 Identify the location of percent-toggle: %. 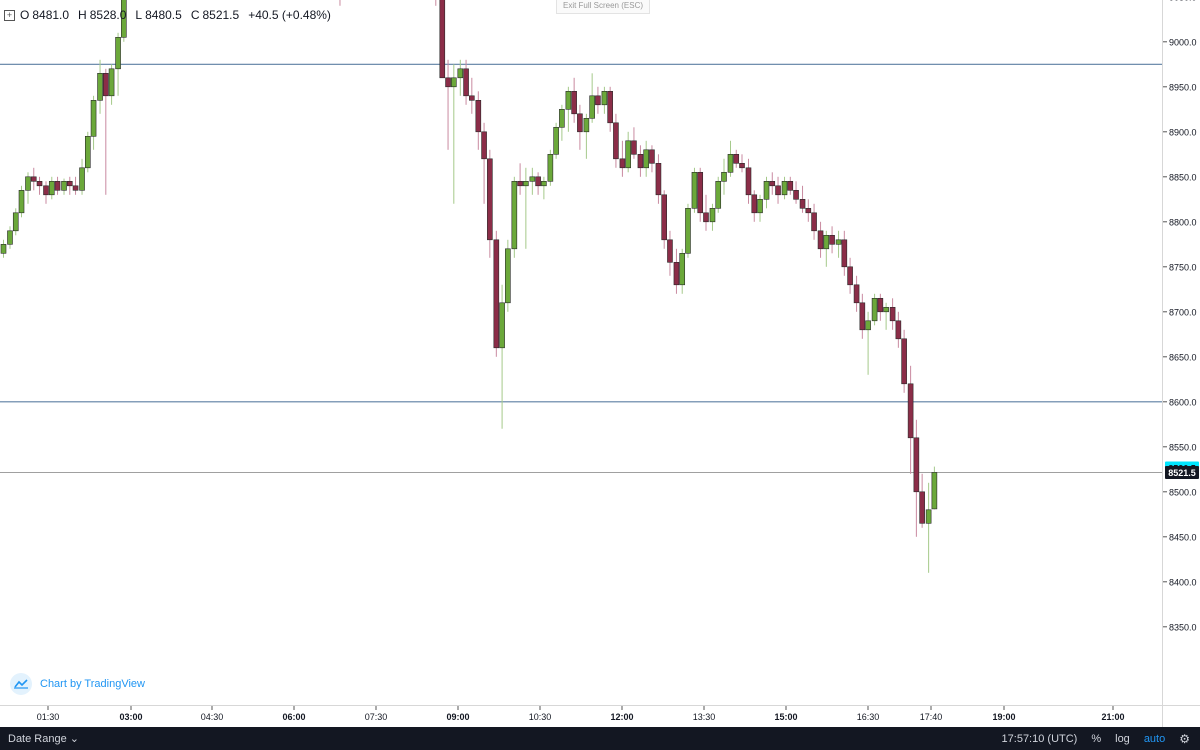
(1096, 738).